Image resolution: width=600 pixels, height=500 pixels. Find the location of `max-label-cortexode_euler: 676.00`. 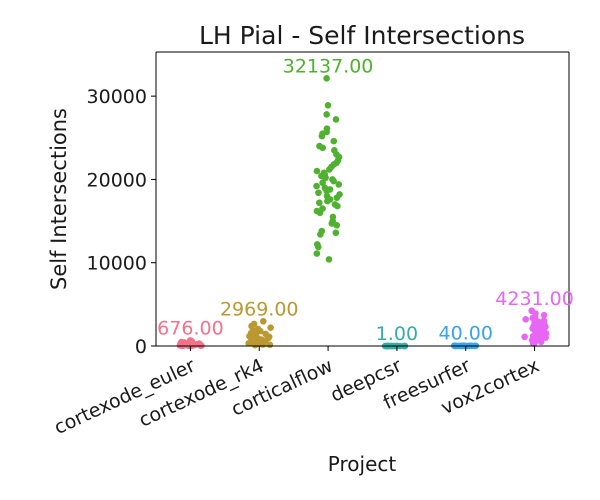

max-label-cortexode_euler: 676.00 is located at coordinates (190, 328).